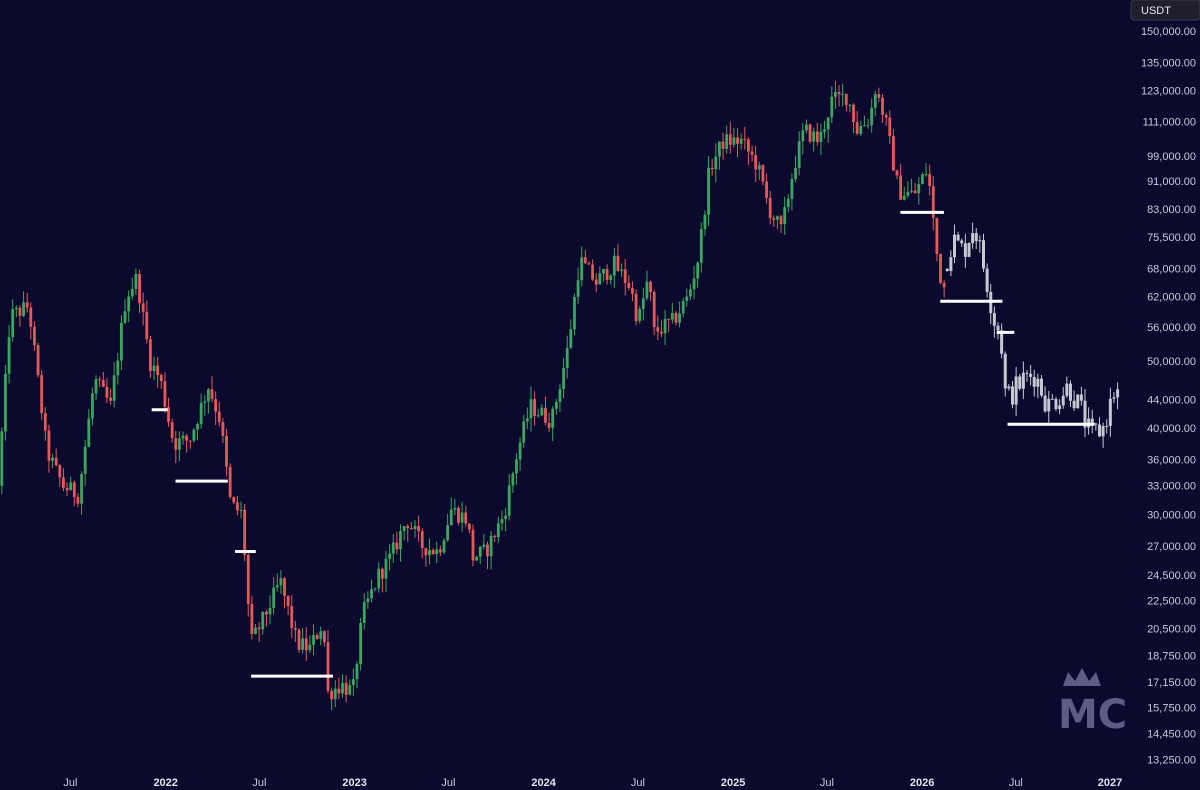 The height and width of the screenshot is (790, 1200). I want to click on currency-badge: USDT, so click(1165, 10).